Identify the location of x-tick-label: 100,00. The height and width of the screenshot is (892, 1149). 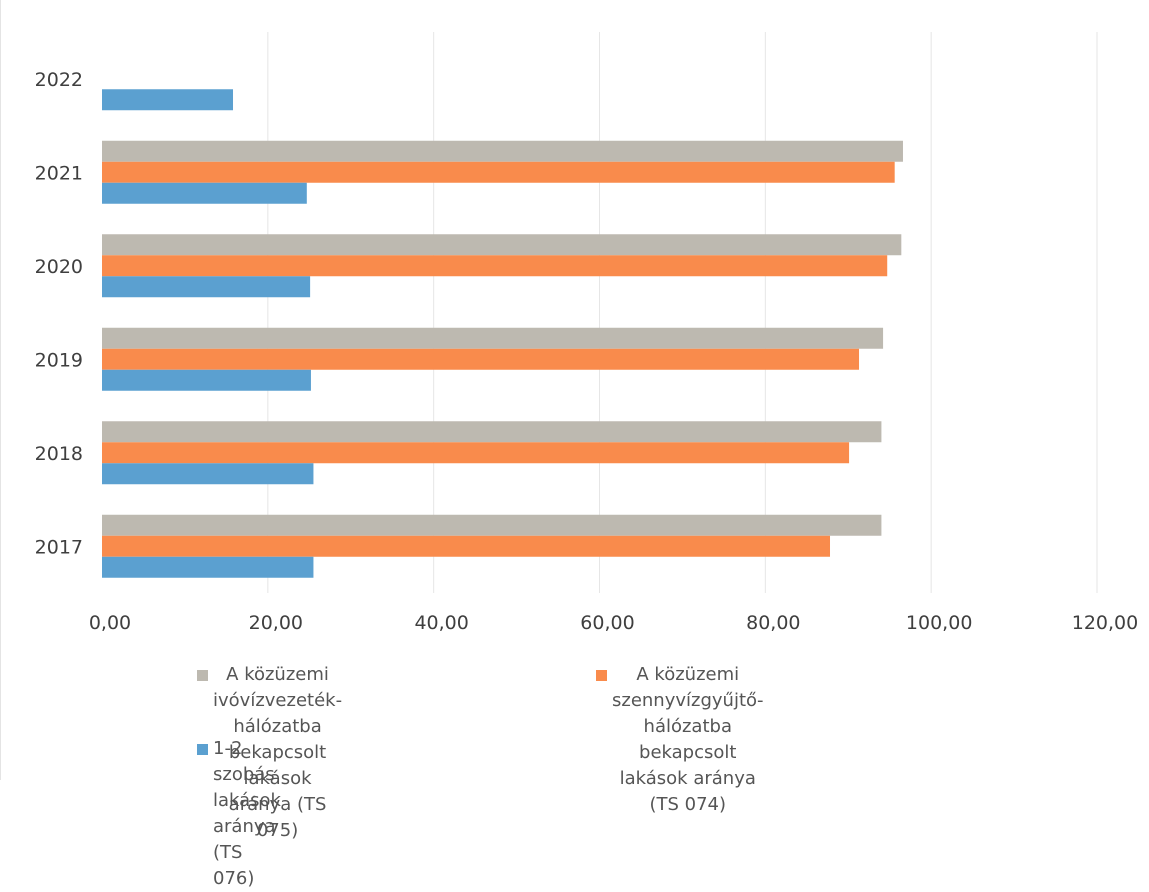
(939, 623).